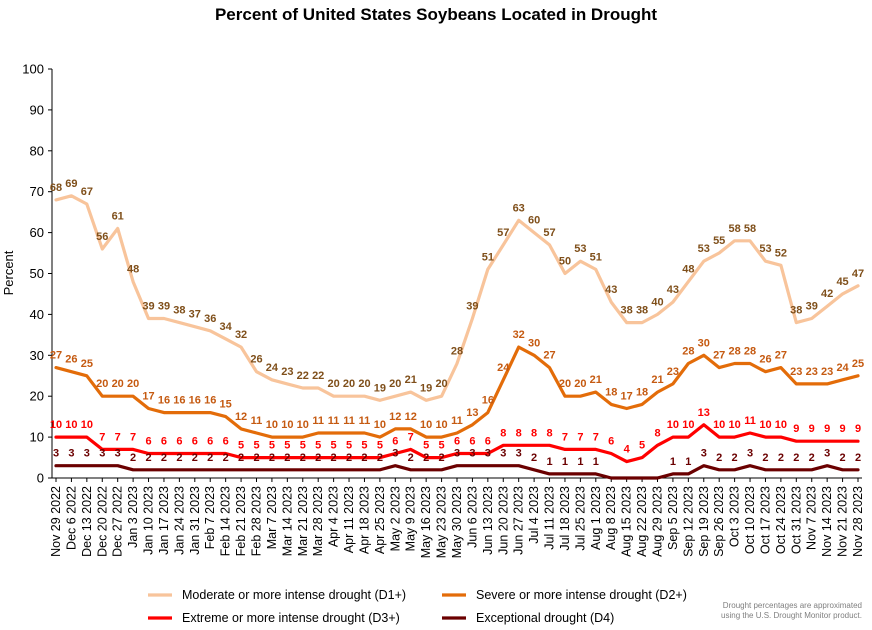 The width and height of the screenshot is (872, 630). What do you see at coordinates (472, 517) in the screenshot?
I see `x-tick-label: Jun 6 2023` at bounding box center [472, 517].